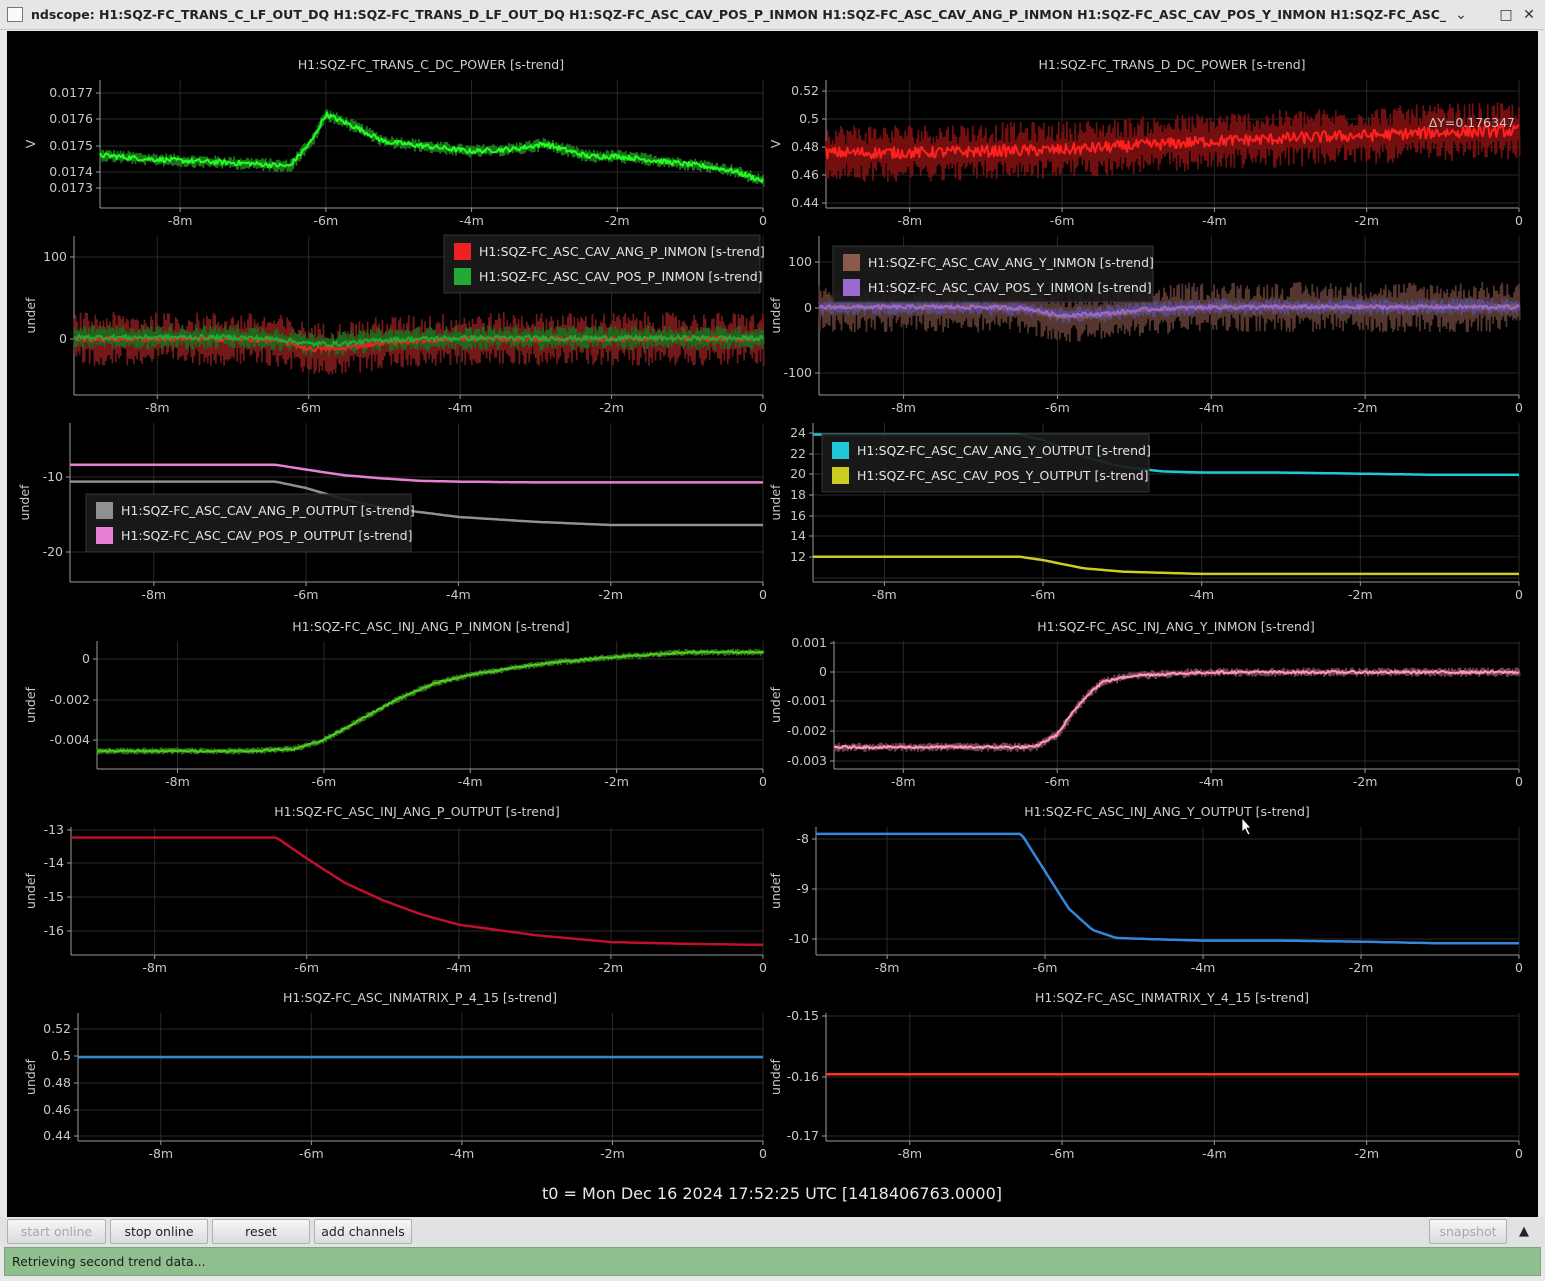  Describe the element at coordinates (799, 938) in the screenshot. I see `y-tick-label: -10` at that location.